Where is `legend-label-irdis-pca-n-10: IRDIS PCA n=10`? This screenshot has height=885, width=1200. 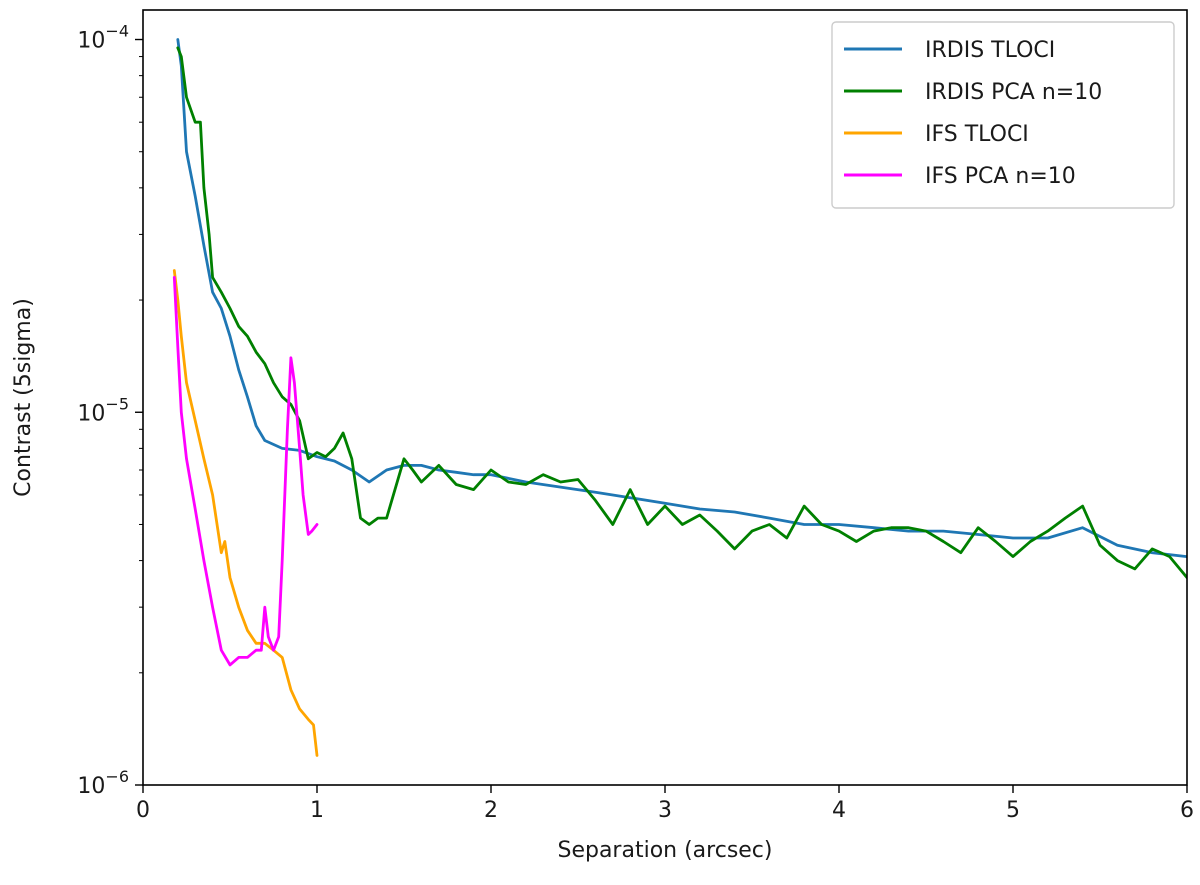
legend-label-irdis-pca-n-10: IRDIS PCA n=10 is located at coordinates (1013, 92).